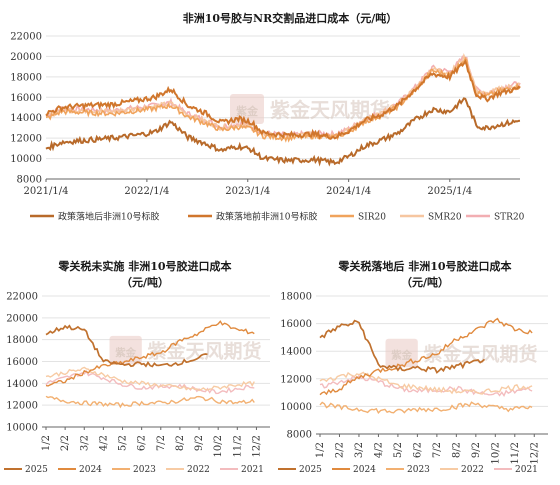 Image resolution: width=560 pixels, height=485 pixels. Describe the element at coordinates (449, 191) in the screenshot. I see `x-tick-label: 2025/1/4` at that location.